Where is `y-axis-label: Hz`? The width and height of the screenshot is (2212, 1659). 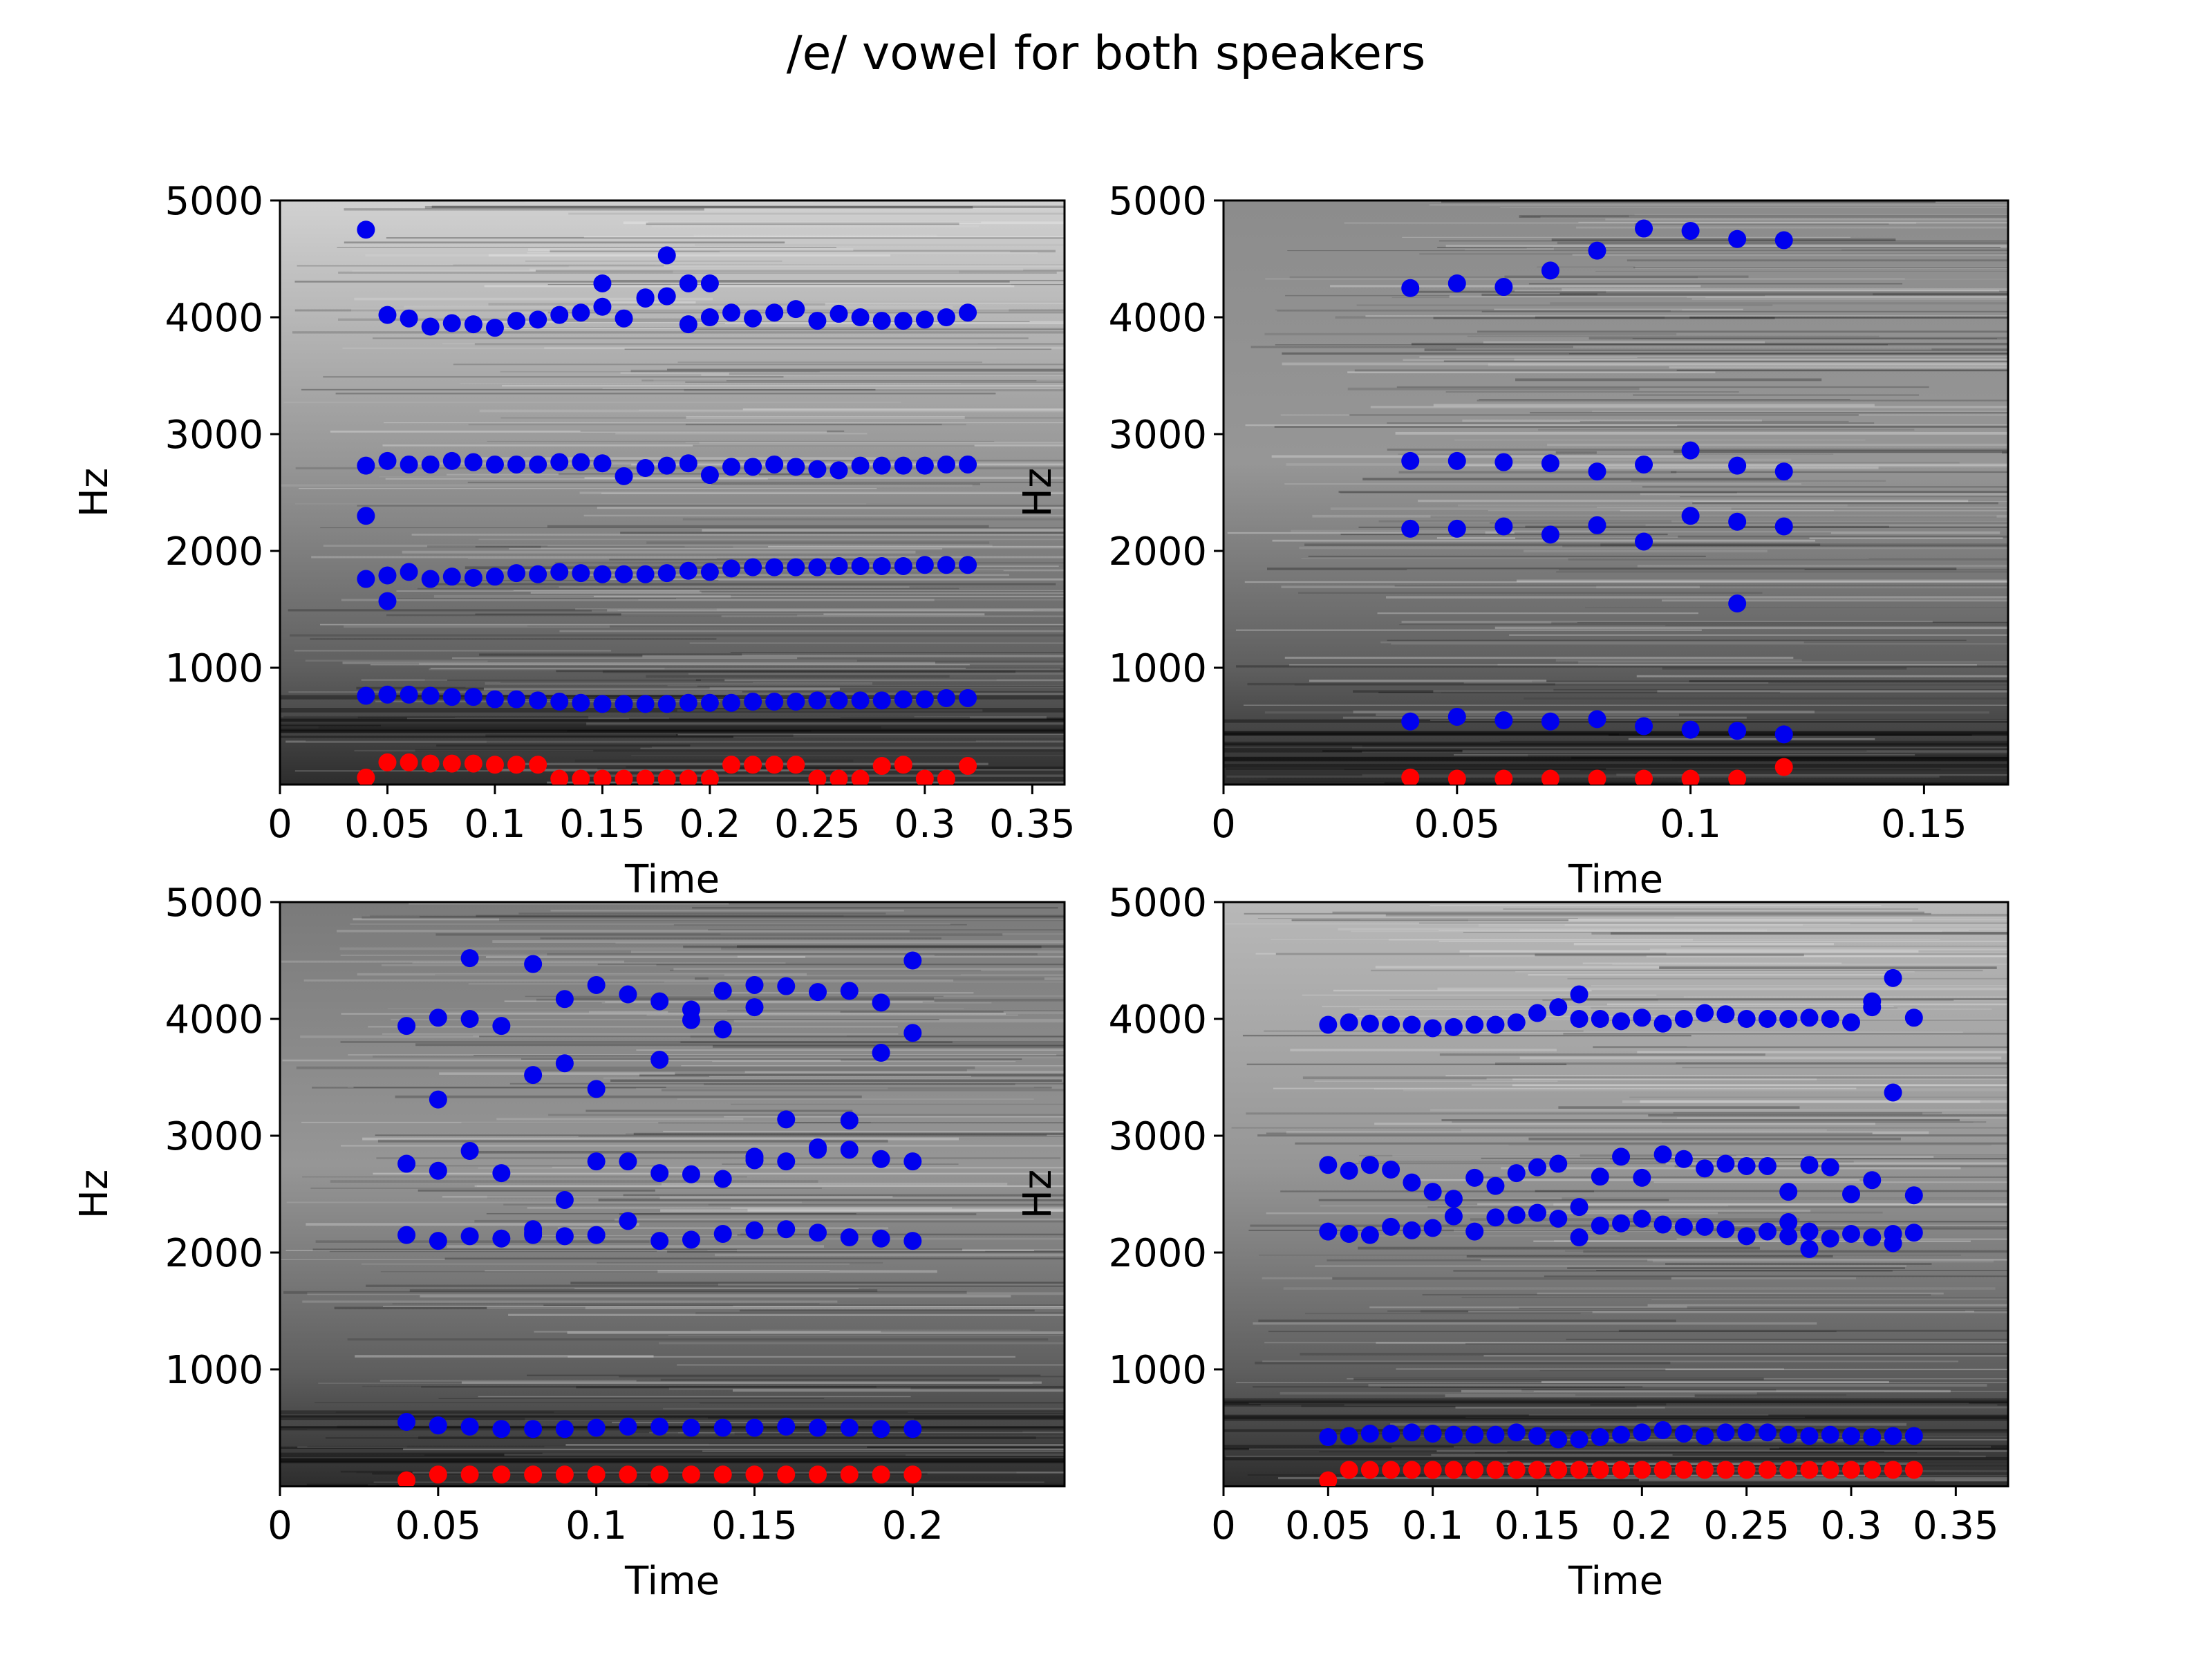 y-axis-label: Hz is located at coordinates (94, 1194).